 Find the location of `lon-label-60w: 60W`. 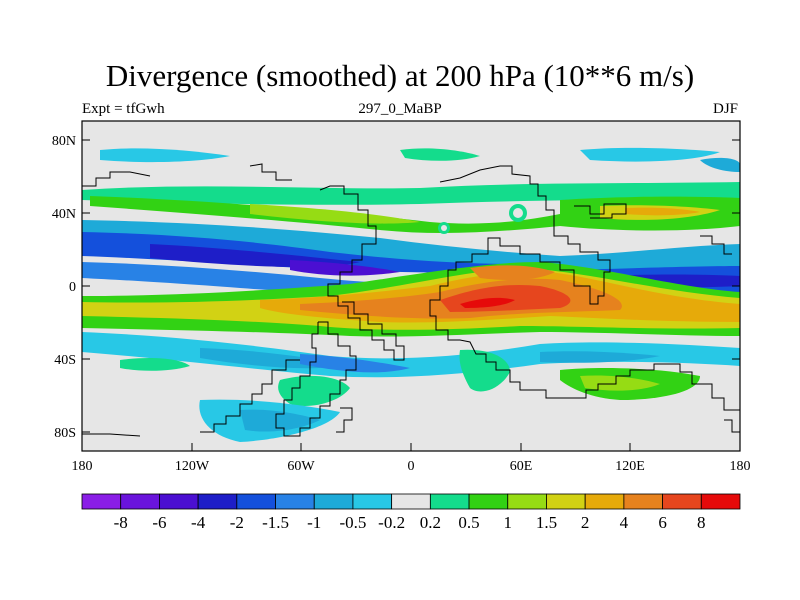

lon-label-60w: 60W is located at coordinates (301, 466).